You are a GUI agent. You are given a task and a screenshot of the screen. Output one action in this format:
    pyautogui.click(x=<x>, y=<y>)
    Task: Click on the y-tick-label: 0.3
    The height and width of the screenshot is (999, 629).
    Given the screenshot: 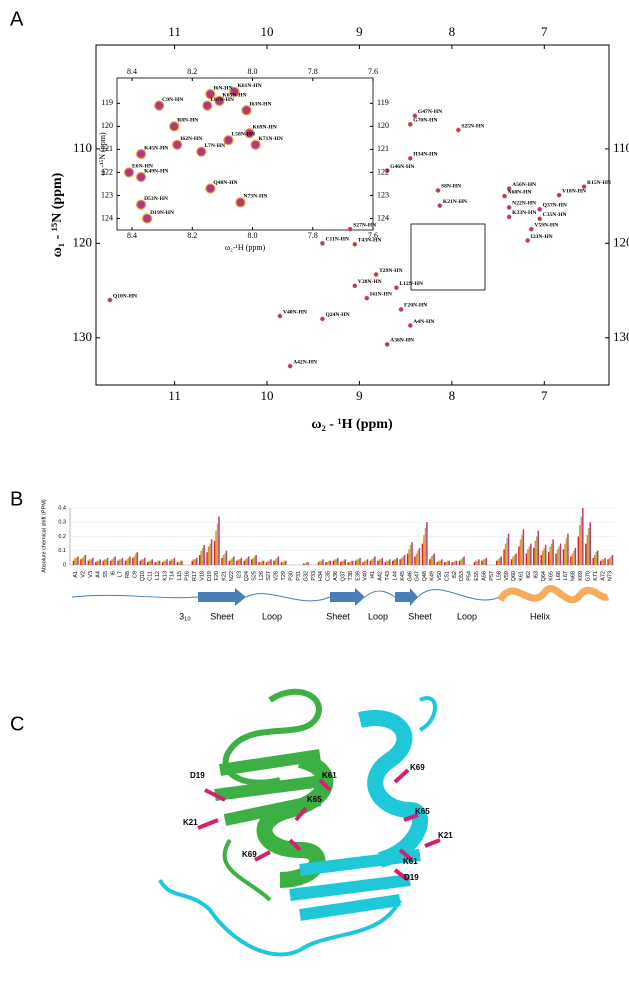 What is the action you would take?
    pyautogui.click(x=62, y=523)
    